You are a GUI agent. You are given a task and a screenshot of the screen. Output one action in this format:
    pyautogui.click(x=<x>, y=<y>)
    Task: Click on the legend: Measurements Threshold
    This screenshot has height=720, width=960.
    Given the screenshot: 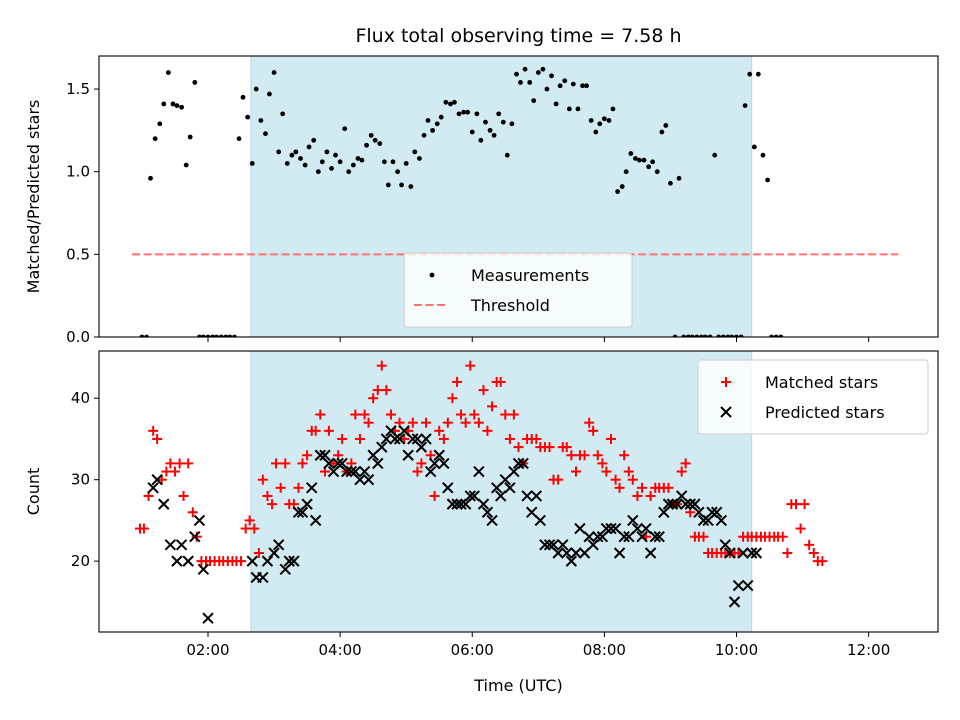 What is the action you would take?
    pyautogui.click(x=518, y=290)
    